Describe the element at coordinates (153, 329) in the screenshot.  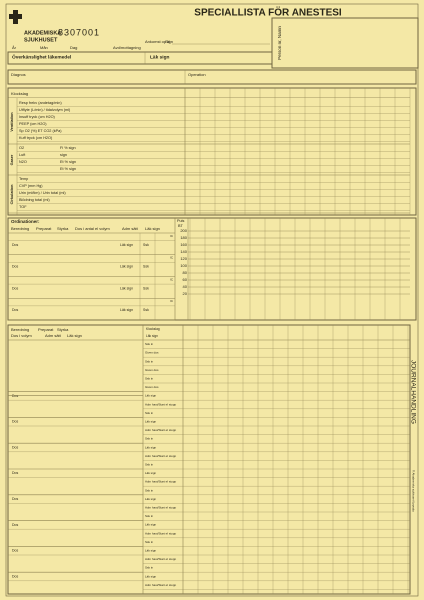
I see `column-header: Klockslag` at that location.